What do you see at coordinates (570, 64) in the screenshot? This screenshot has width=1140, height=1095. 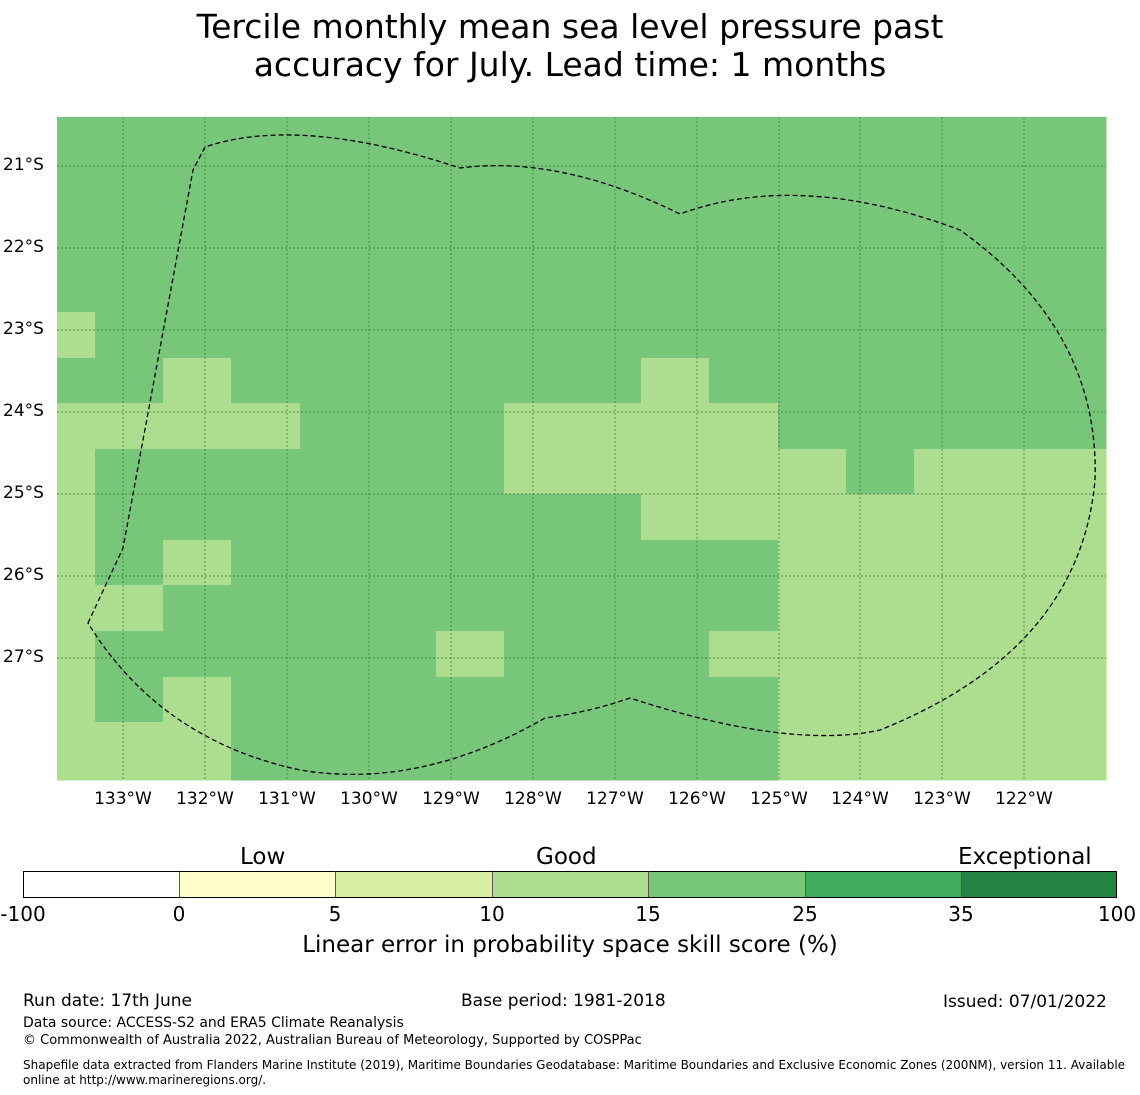 I see `map-title-line2: accuracy for July. Lead time: 1 months` at bounding box center [570, 64].